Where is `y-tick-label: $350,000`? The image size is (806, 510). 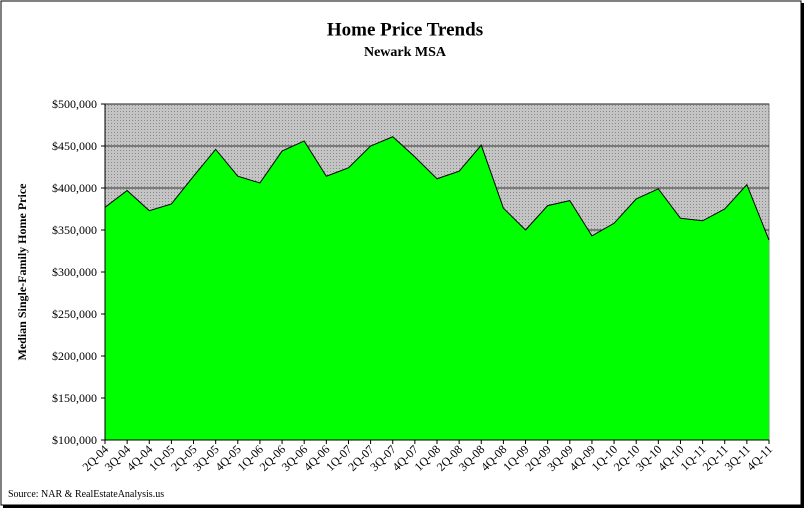
y-tick-label: $350,000 is located at coordinates (74, 230).